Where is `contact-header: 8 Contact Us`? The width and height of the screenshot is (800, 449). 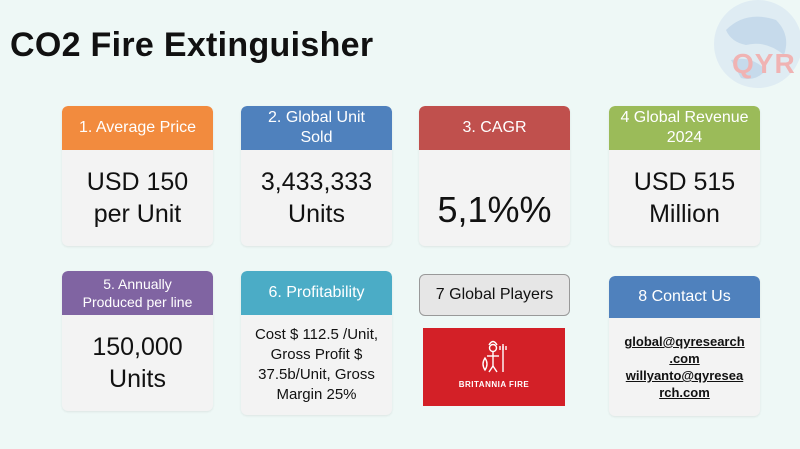
contact-header: 8 Contact Us is located at coordinates (684, 297).